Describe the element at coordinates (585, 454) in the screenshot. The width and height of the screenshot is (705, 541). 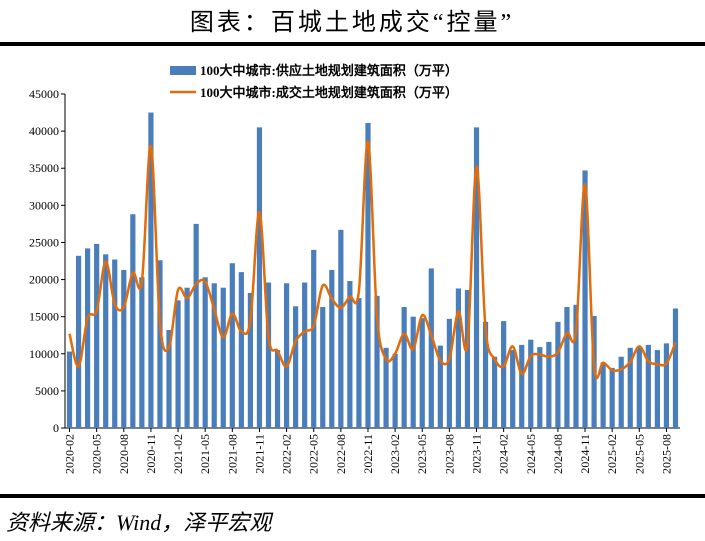
I see `x-tick-label: 2024-11` at that location.